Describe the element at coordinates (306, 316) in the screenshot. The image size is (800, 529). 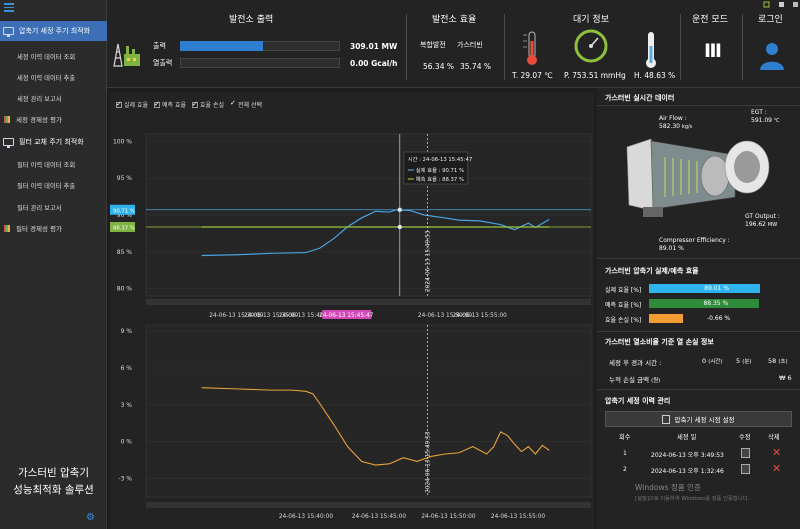
I see `chart-1-x-tick: 24-06-13 15:40:00` at that location.